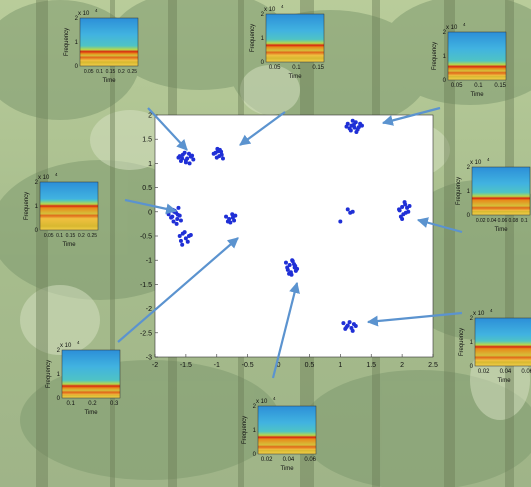 This screenshot has width=531, height=487. What do you see at coordinates (310, 365) in the screenshot?
I see `x-tick-label: 0.5` at bounding box center [310, 365].